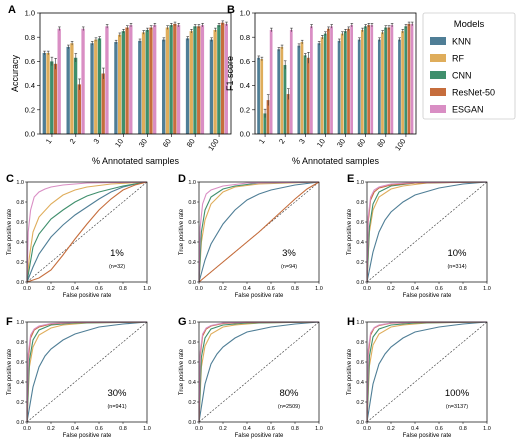 This screenshot has height=445, width=520. I want to click on sample-count: (n=3137), so click(457, 407).